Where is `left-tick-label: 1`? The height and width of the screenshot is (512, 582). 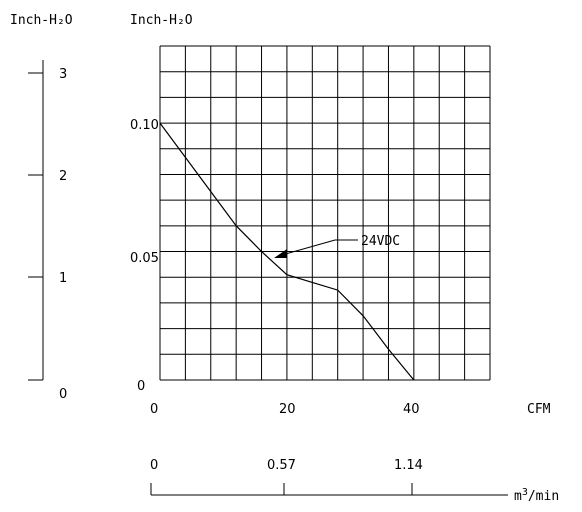 left-tick-label: 1 is located at coordinates (63, 278).